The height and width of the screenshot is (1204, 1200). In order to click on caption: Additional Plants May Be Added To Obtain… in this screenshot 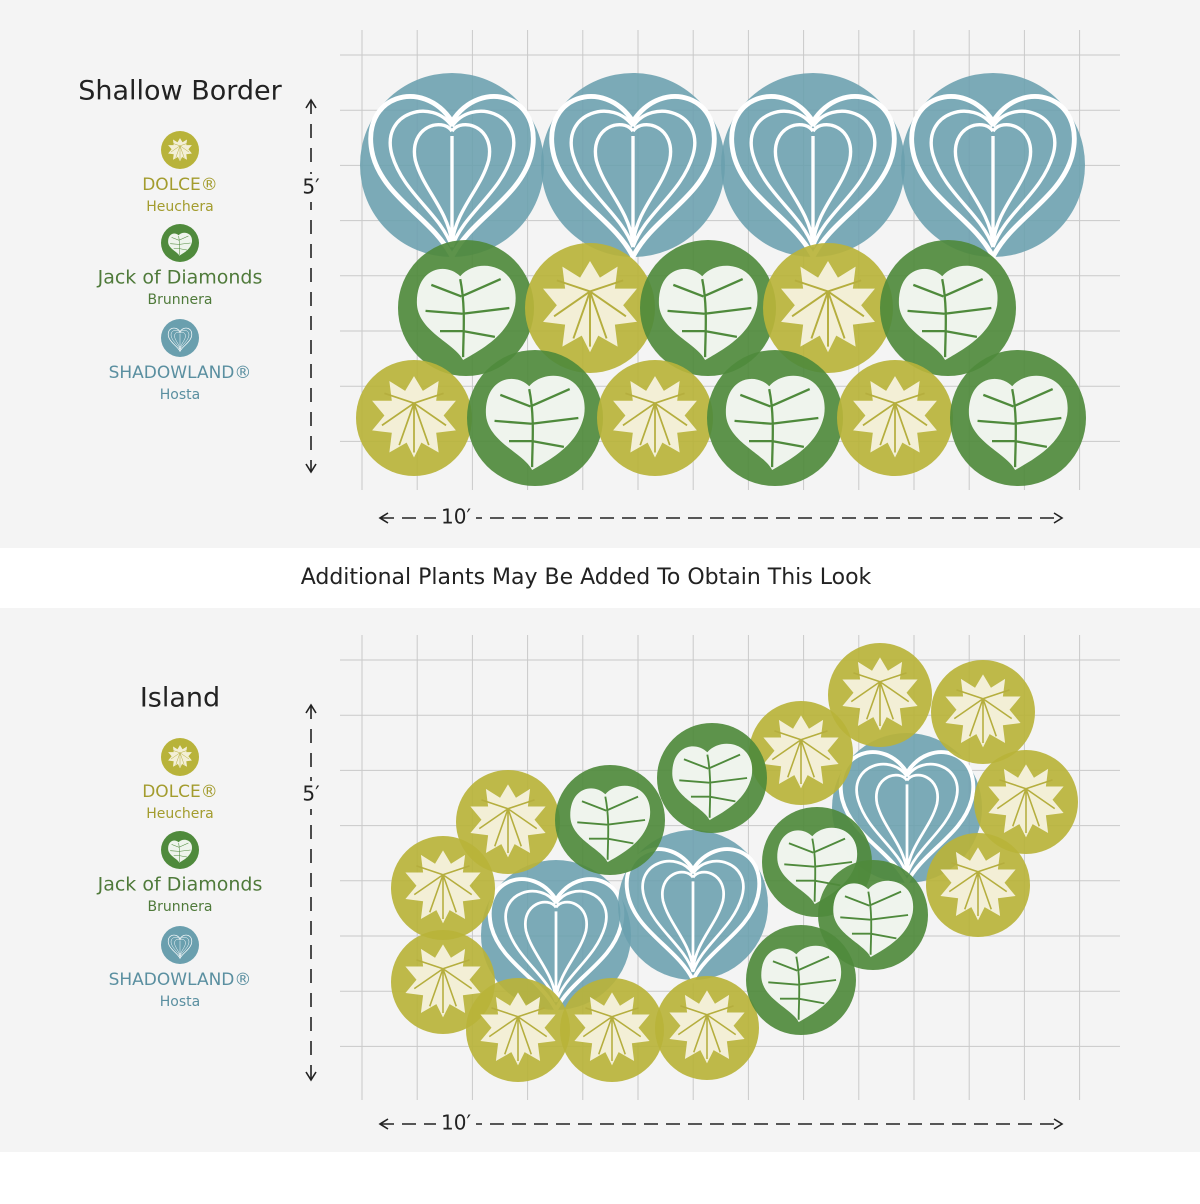, I will do `click(586, 577)`.